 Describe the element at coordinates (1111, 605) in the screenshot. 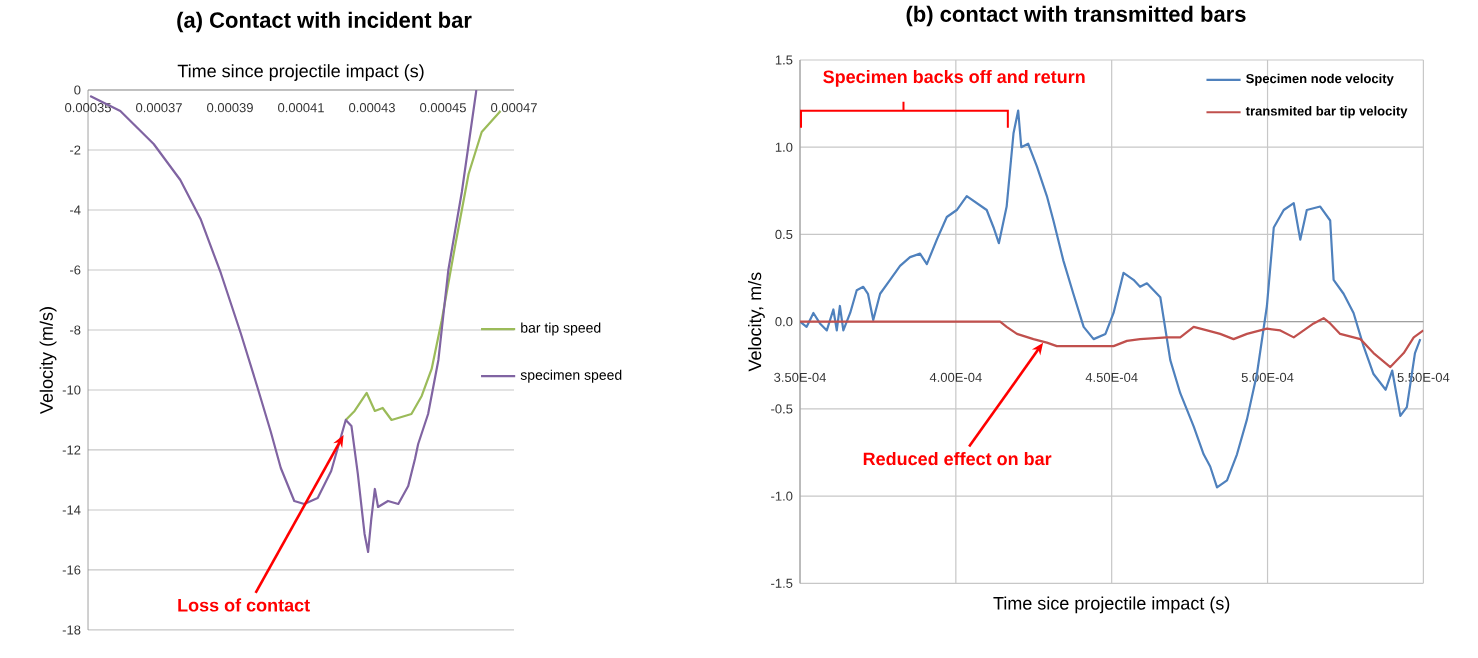

I see `x-axis-title: Time sice projectile impact (s)` at that location.